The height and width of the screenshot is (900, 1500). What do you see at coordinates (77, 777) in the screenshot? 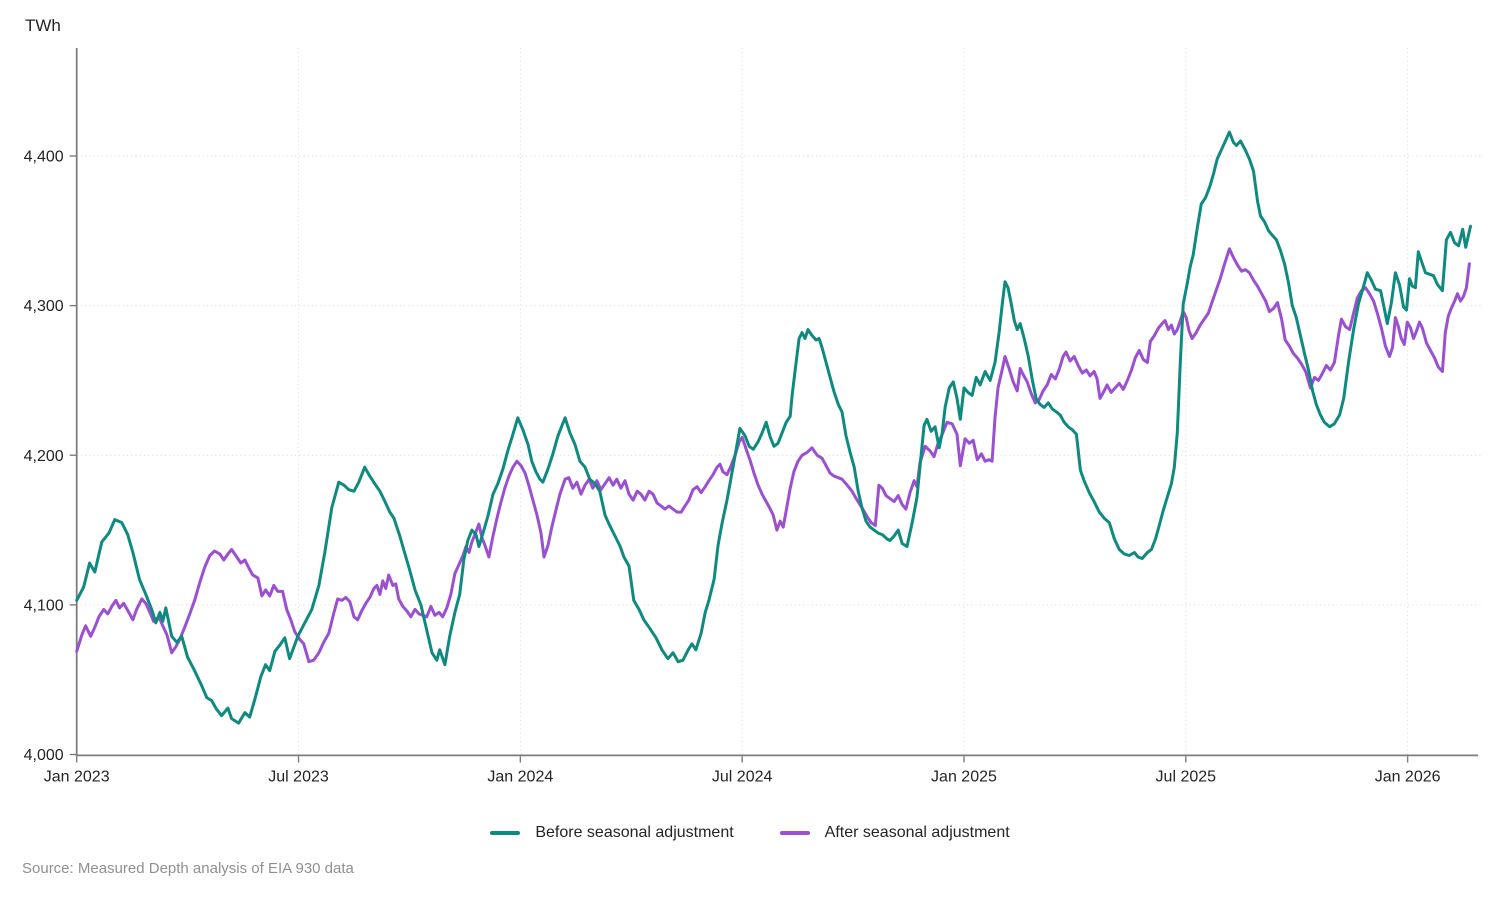
I see `x-tick-label: Jan 2023` at bounding box center [77, 777].